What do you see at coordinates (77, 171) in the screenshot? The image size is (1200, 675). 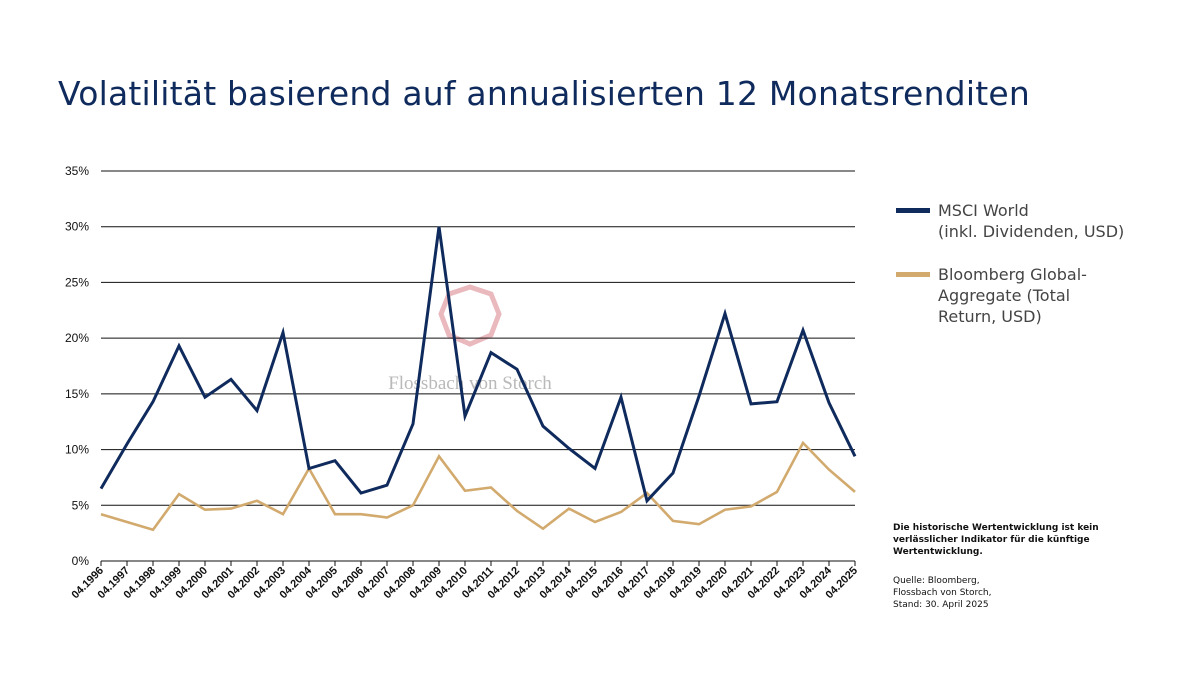 I see `y-tick-label: 35%` at bounding box center [77, 171].